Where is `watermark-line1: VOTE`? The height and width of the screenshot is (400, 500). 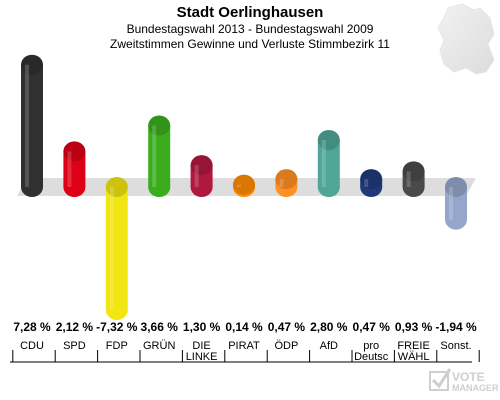
watermark-line1: VOTE is located at coordinates (468, 377).